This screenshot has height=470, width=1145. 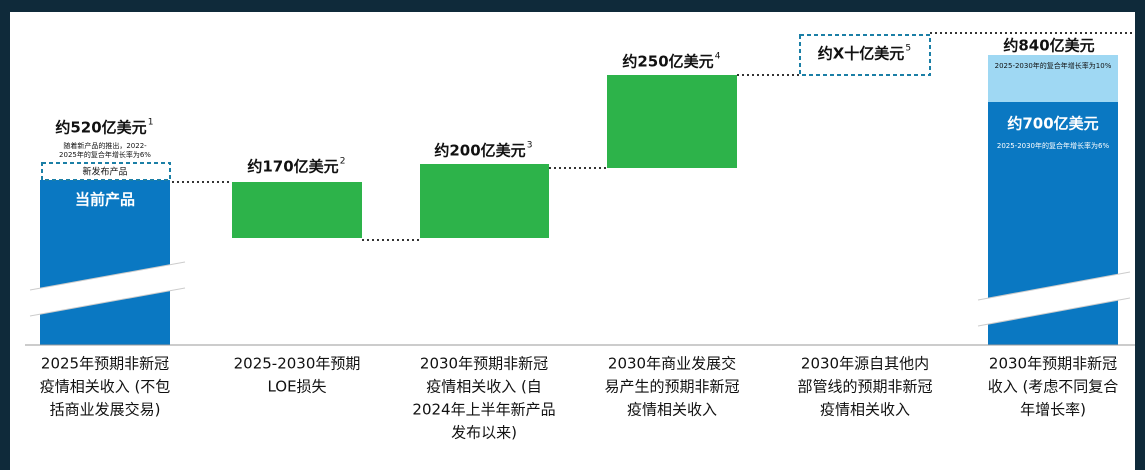 I want to click on x-box, so click(x=865, y=55).